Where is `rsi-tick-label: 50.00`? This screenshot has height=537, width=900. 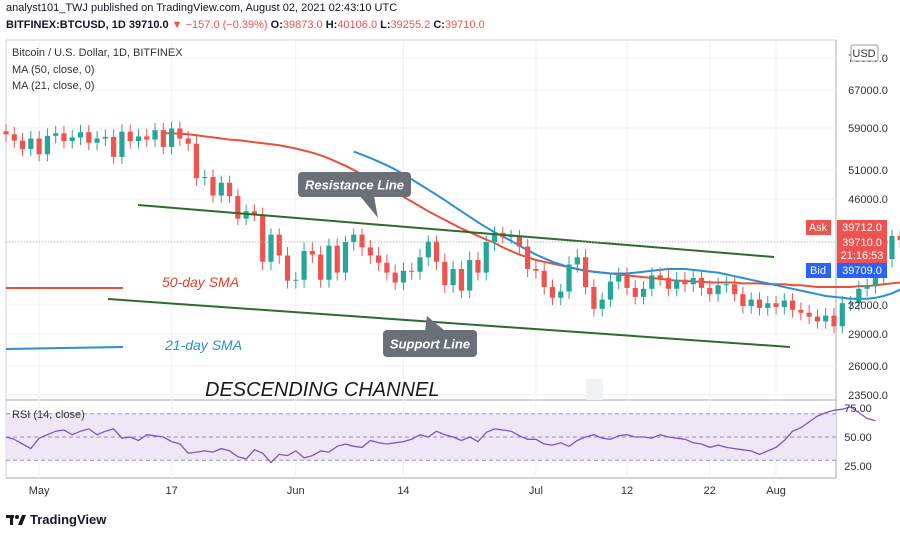
rsi-tick-label: 50.00 is located at coordinates (858, 438).